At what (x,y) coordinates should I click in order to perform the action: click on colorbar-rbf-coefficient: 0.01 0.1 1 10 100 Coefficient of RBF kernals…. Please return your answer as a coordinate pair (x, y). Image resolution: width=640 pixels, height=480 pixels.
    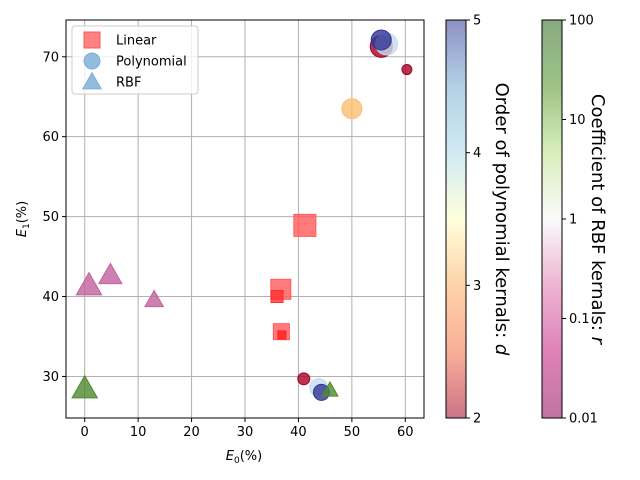
    Looking at the image, I should click on (574, 220).